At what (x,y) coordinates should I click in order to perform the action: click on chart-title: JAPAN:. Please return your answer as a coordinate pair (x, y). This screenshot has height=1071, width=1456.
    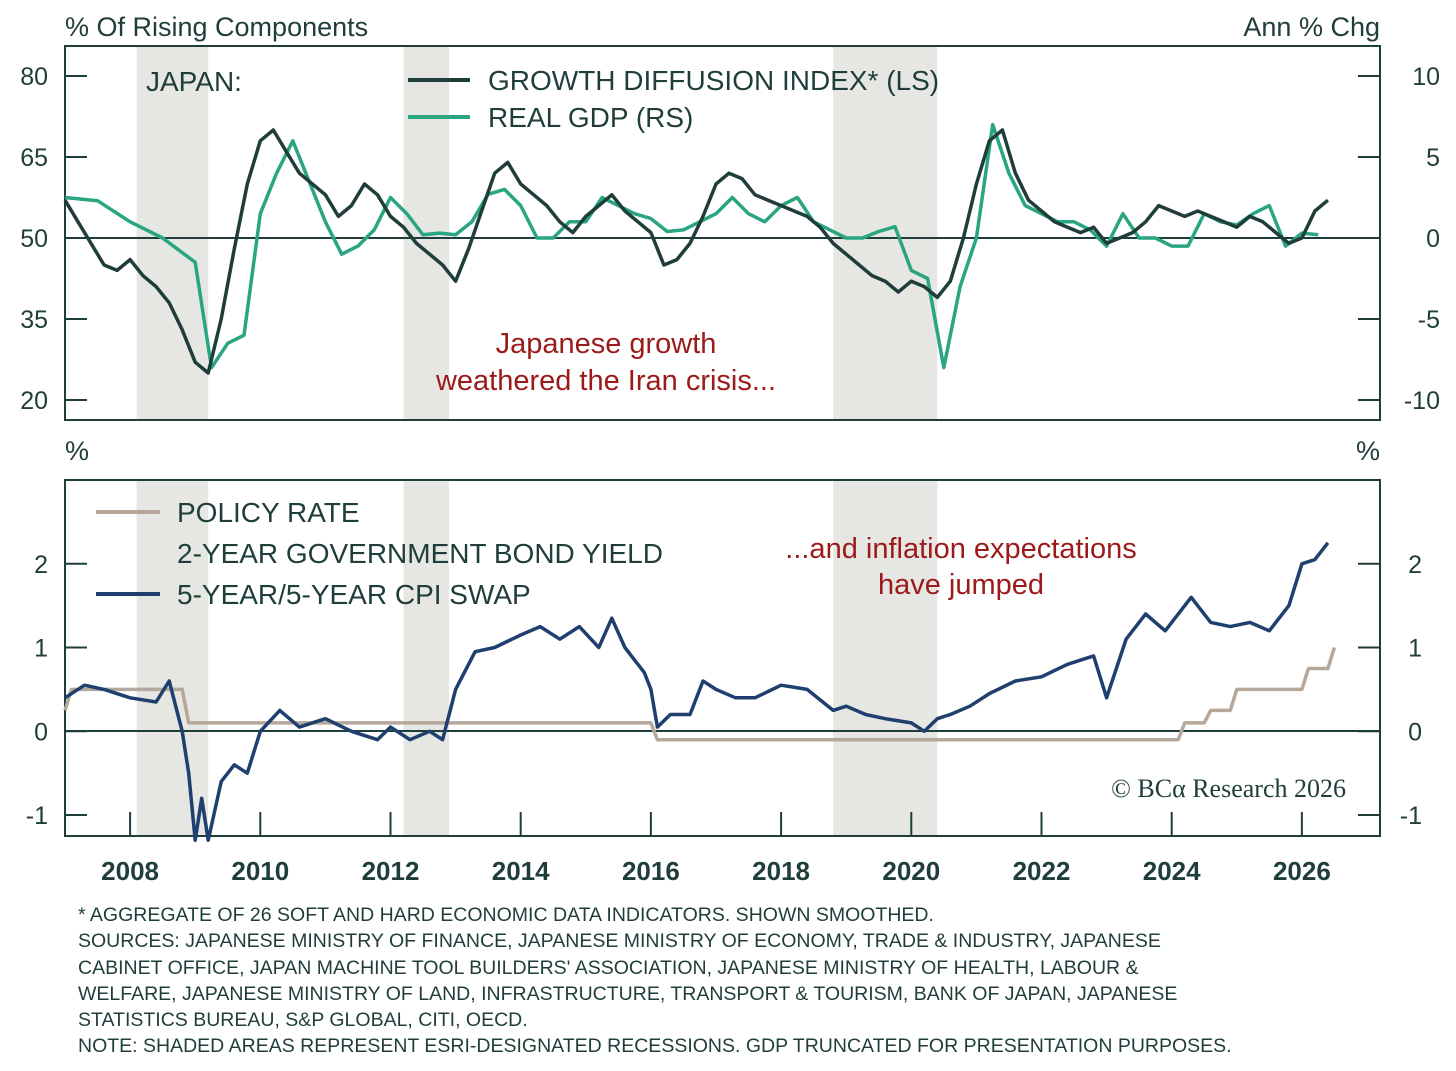
    Looking at the image, I should click on (194, 81).